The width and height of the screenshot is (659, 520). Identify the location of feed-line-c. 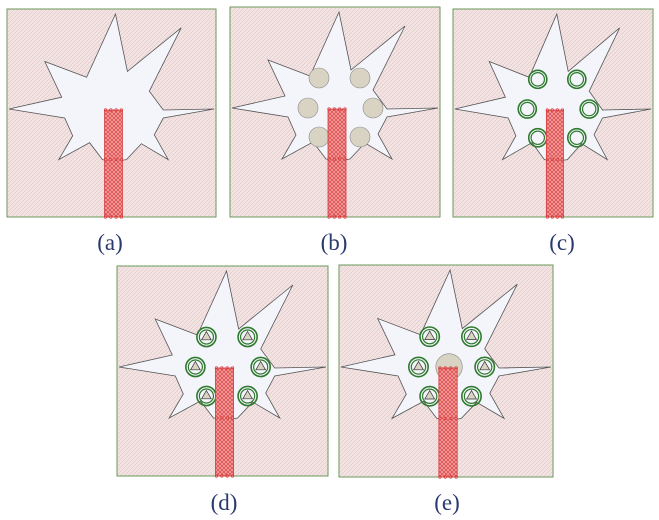
(554, 163).